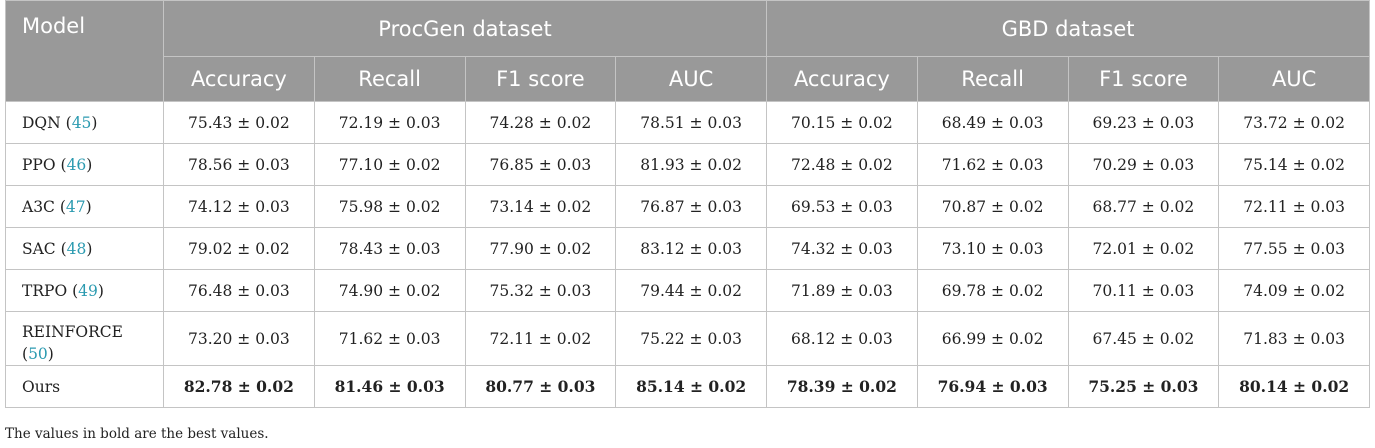  I want to click on value-cell: 75.14 ± 0.02, so click(1294, 164).